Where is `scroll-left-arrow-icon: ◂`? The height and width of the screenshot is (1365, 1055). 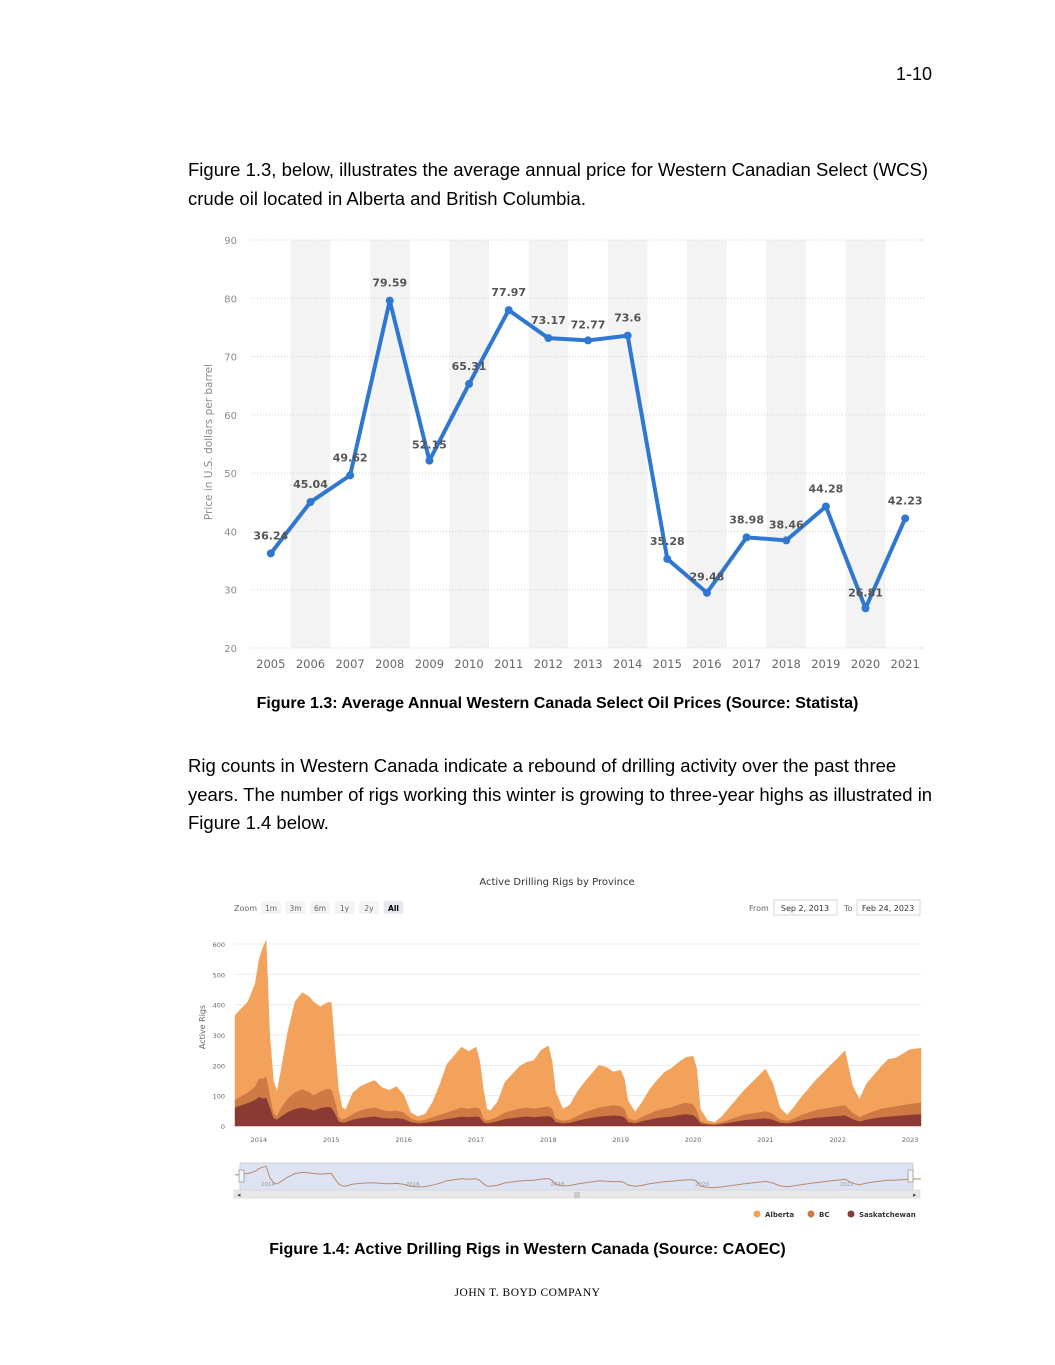 scroll-left-arrow-icon: ◂ is located at coordinates (239, 1195).